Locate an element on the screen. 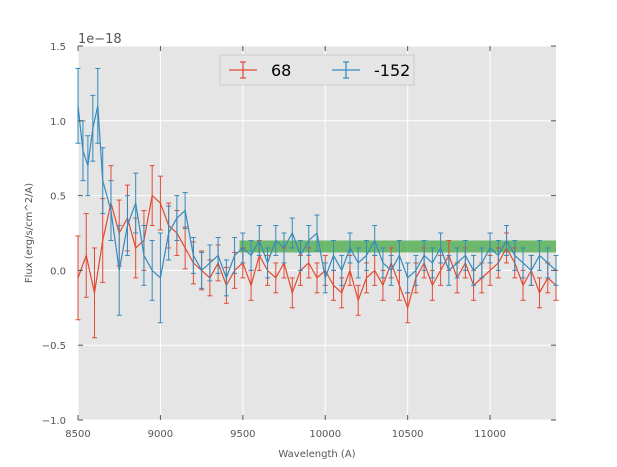 This screenshot has width=617, height=467. green-band is located at coordinates (397, 246).